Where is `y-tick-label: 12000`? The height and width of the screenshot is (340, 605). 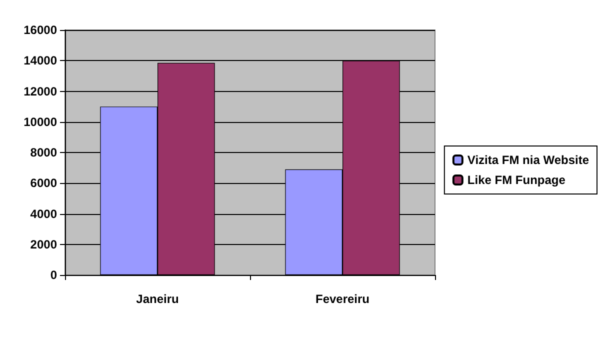
y-tick-label: 12000 is located at coordinates (41, 91).